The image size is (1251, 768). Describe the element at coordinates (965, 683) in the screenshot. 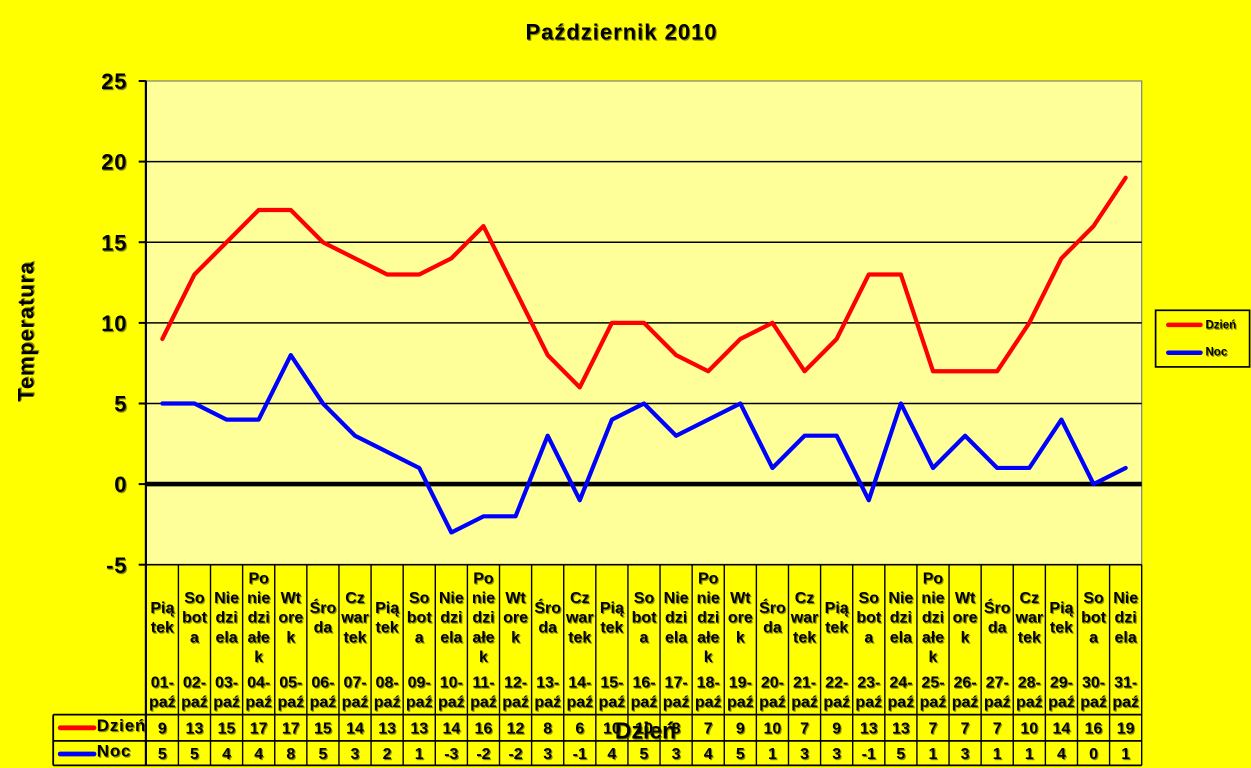

I see `svg-text: 26-` at that location.